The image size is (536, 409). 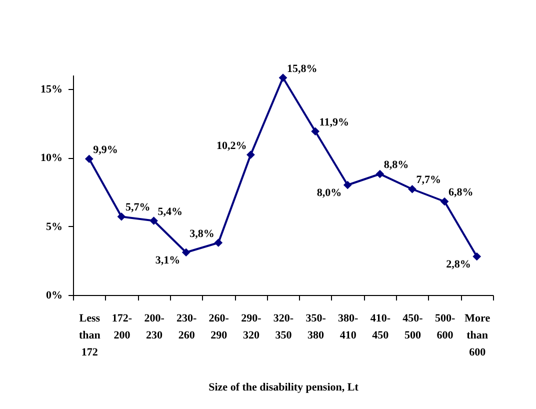 What do you see at coordinates (380, 327) in the screenshot?
I see `x-tick-label: 410-450` at bounding box center [380, 327].